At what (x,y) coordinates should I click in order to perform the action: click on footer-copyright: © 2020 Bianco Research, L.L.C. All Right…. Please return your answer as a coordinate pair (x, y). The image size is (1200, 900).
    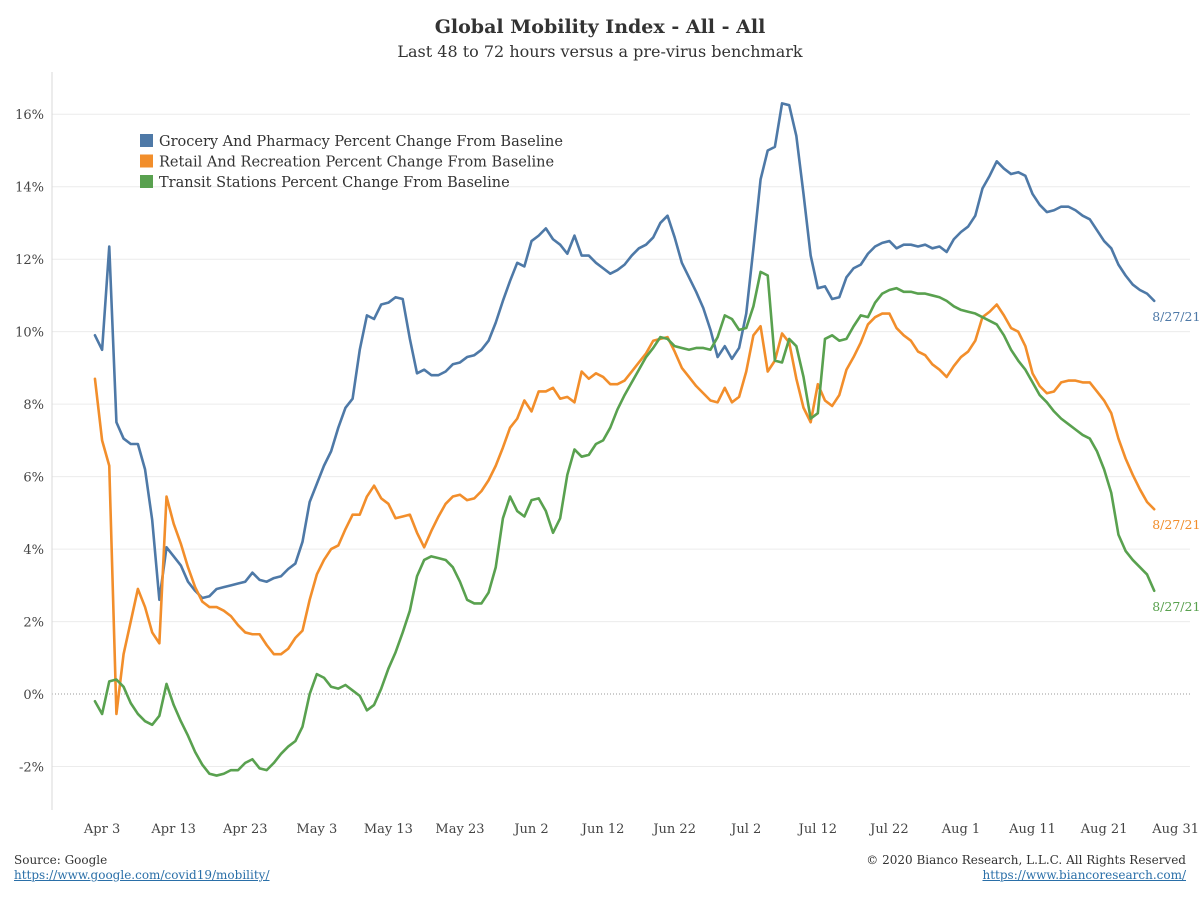
    Looking at the image, I should click on (1026, 868).